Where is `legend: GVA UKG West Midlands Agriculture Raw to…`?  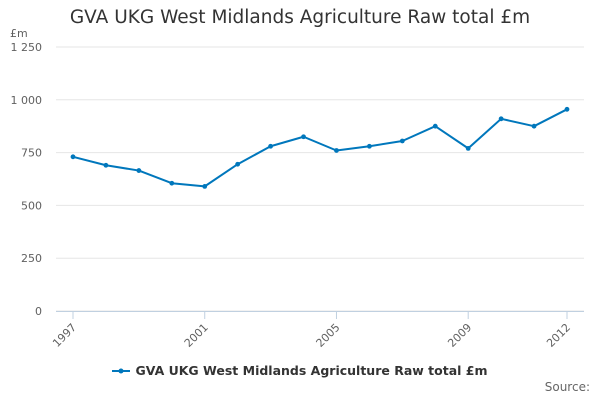 legend: GVA UKG West Midlands Agriculture Raw to… is located at coordinates (300, 370).